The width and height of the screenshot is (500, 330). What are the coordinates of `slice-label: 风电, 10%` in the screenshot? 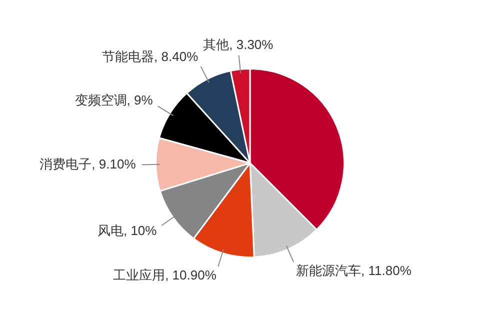 It's located at (127, 230).